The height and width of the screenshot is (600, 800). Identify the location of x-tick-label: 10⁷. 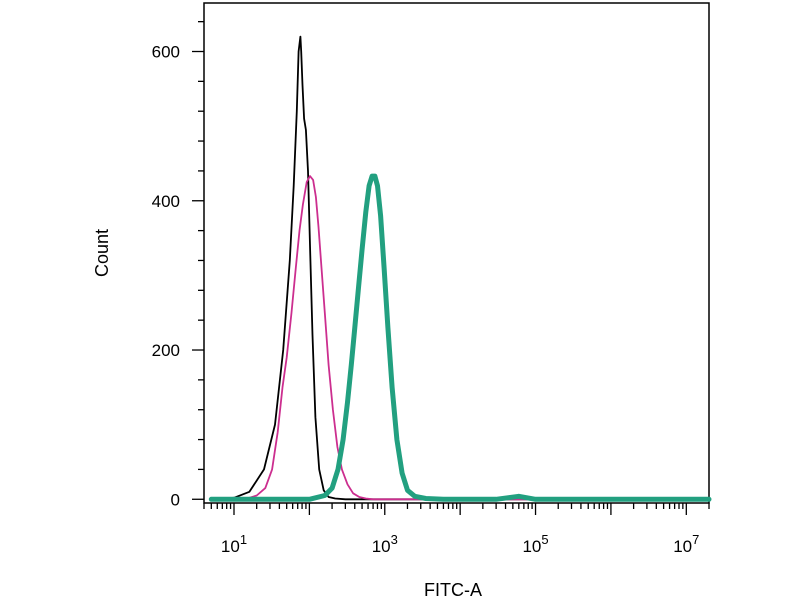
(686, 544).